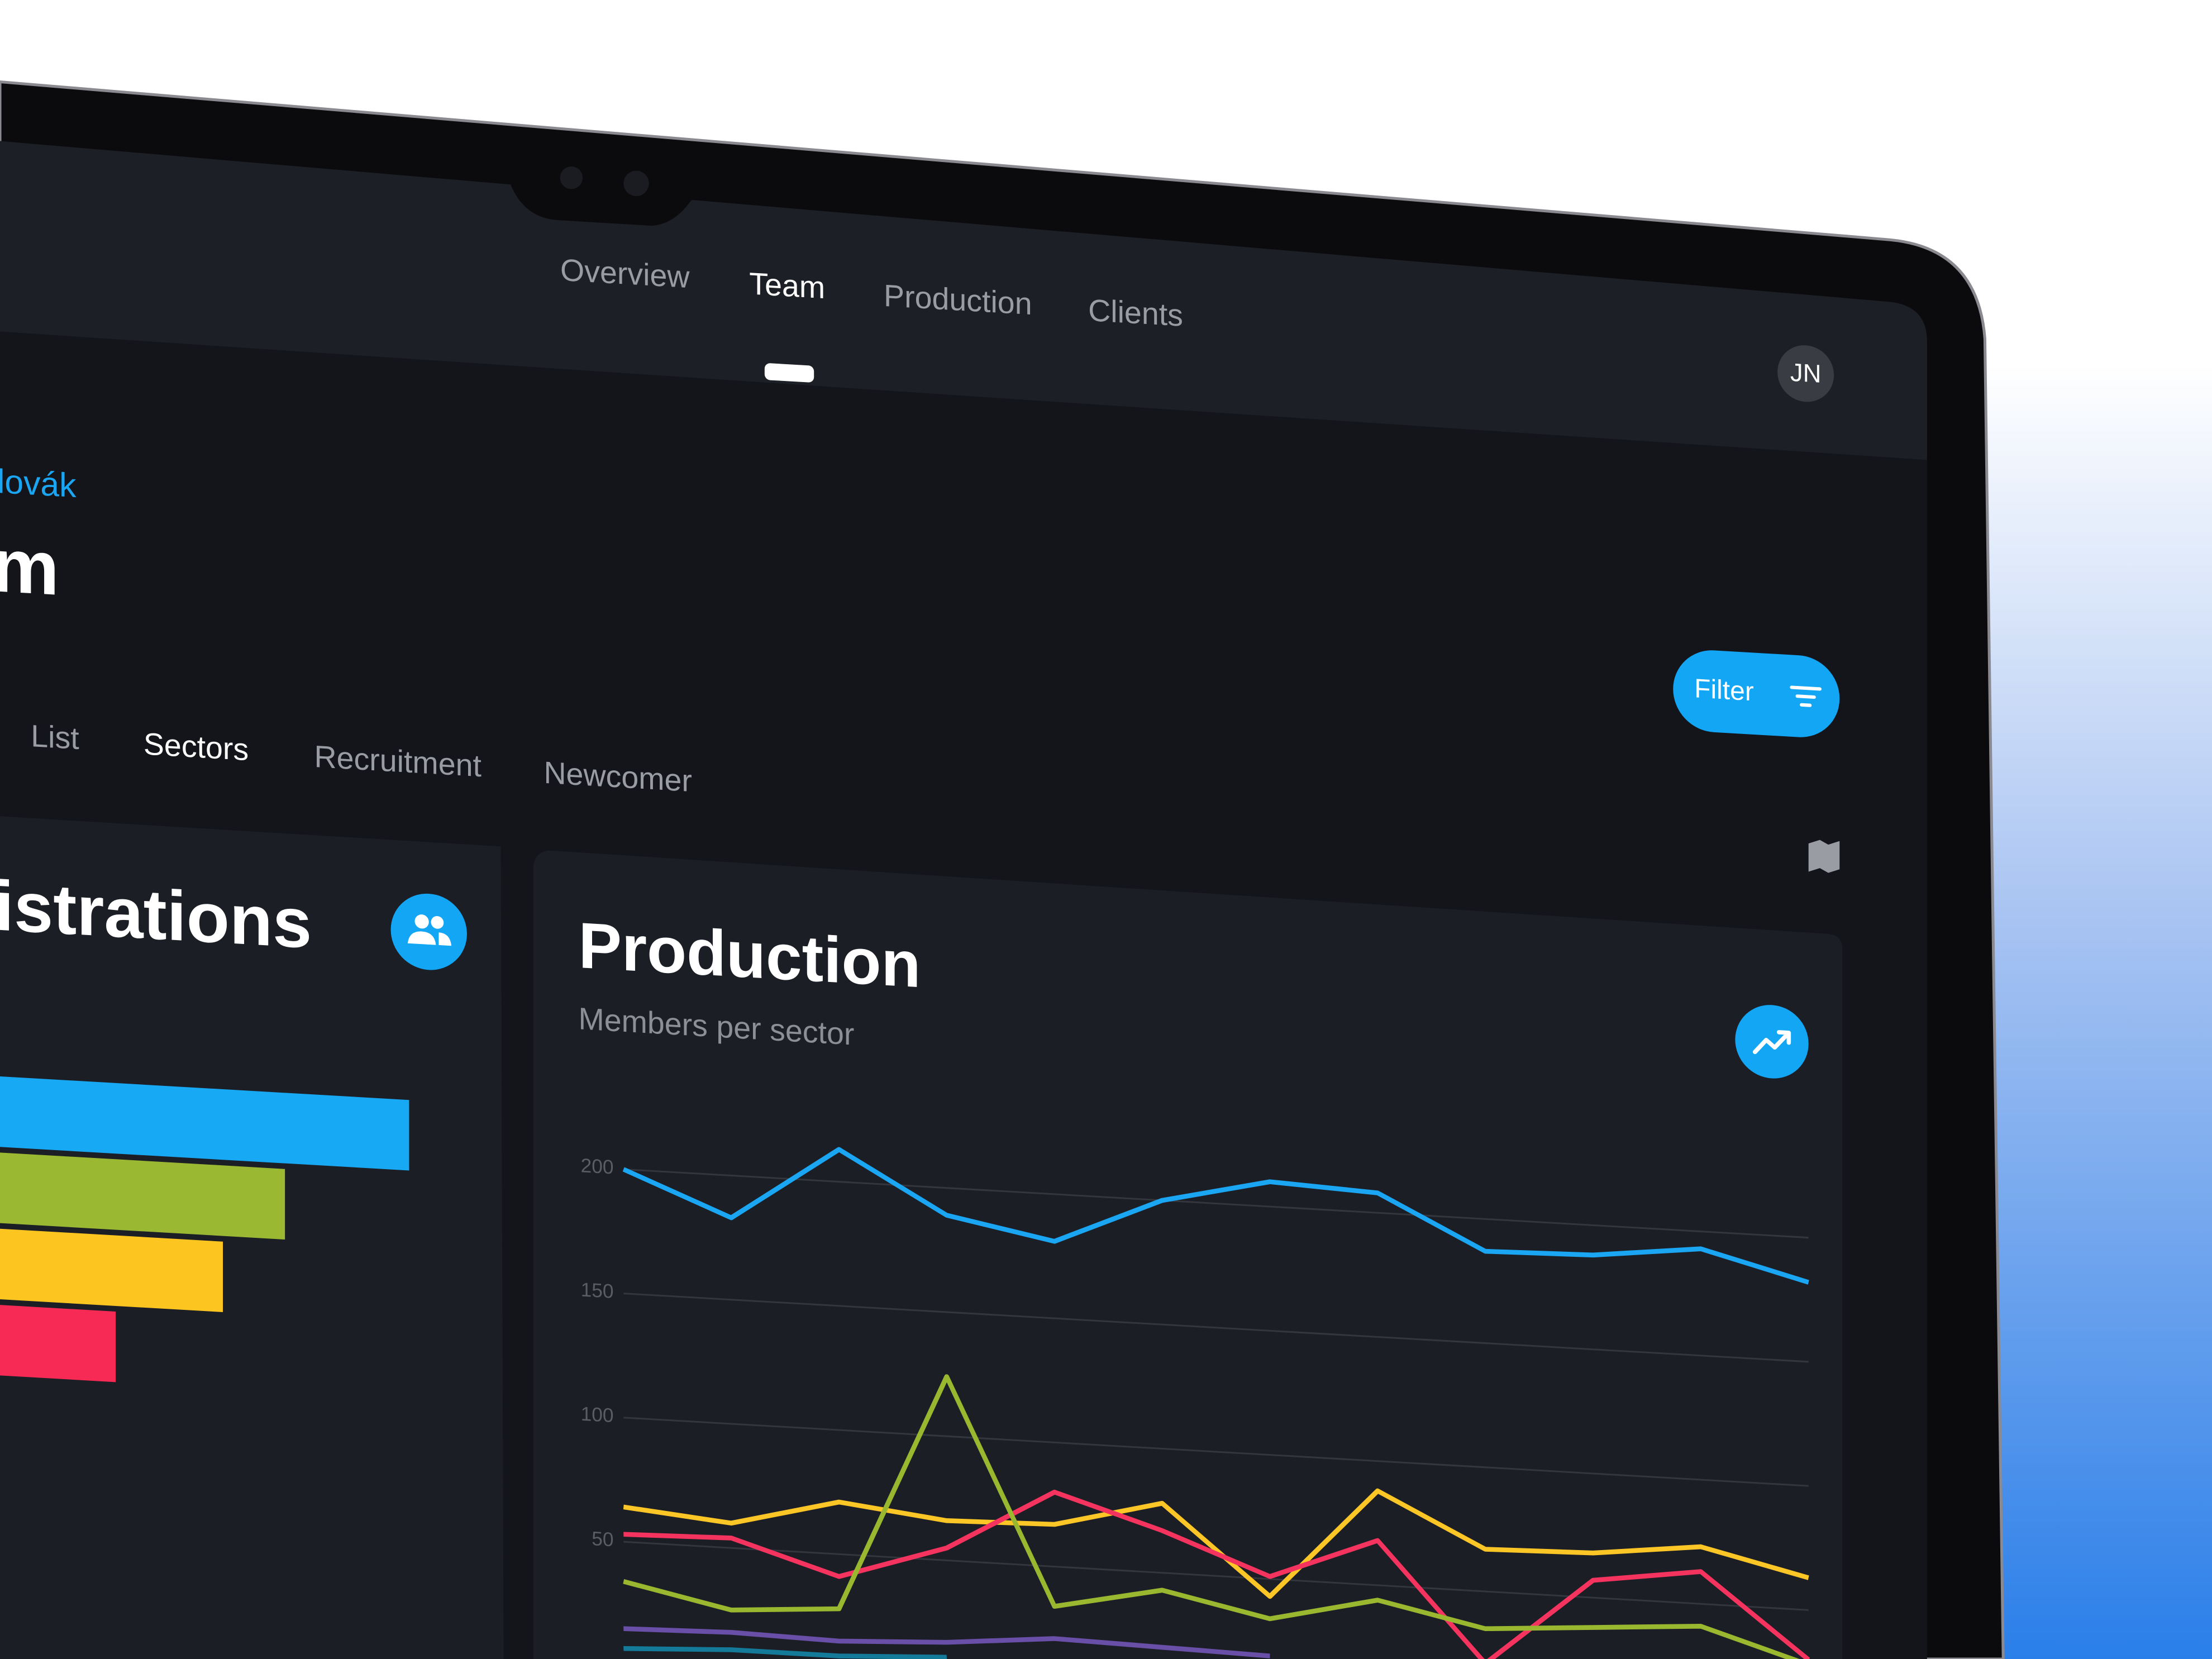 The width and height of the screenshot is (2212, 1659). I want to click on nav-item: Clients, so click(1136, 313).